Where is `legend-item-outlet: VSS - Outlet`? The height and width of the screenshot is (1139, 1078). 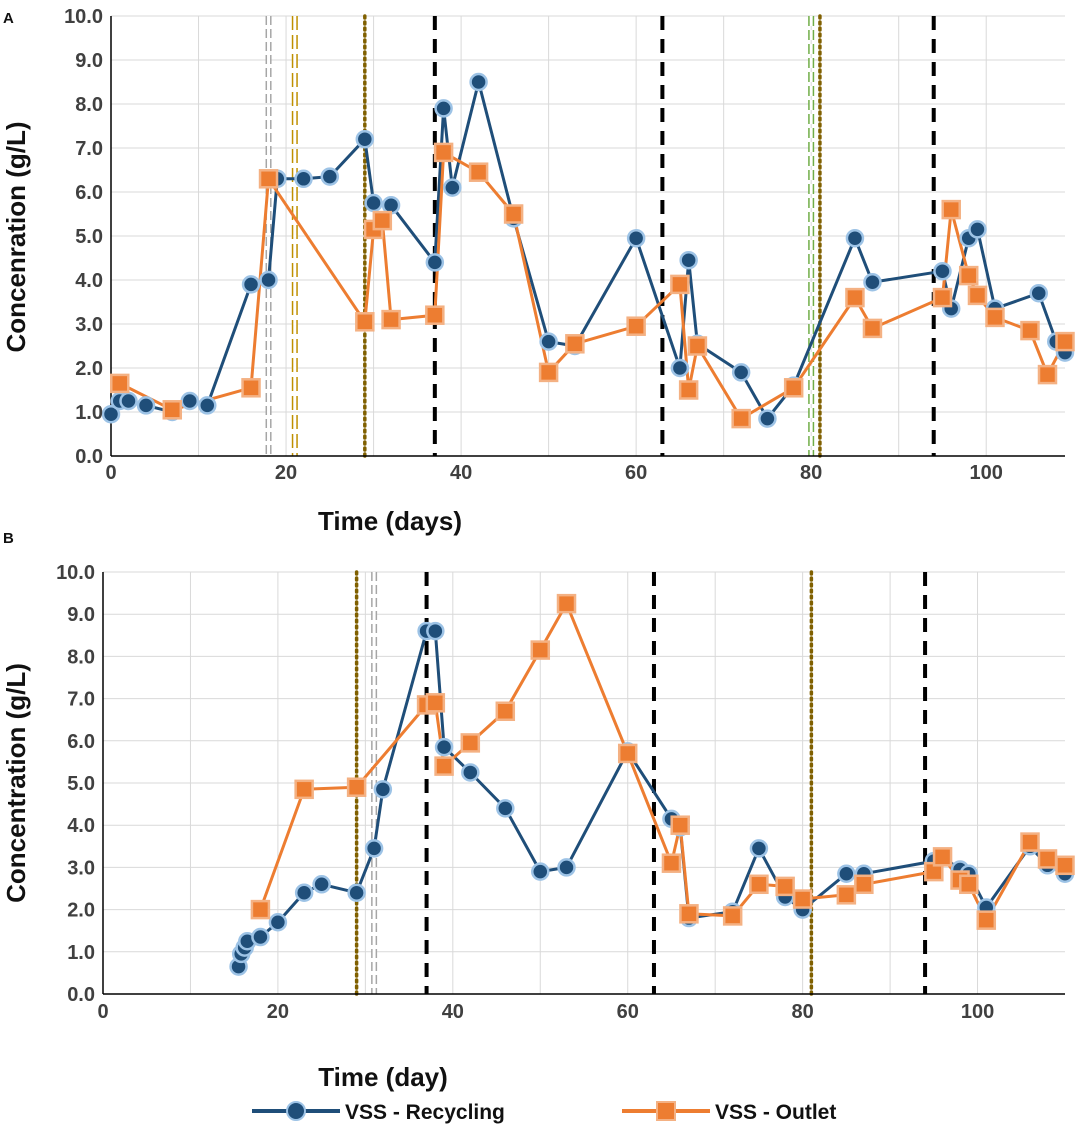
legend-item-outlet: VSS - Outlet is located at coordinates (729, 1112).